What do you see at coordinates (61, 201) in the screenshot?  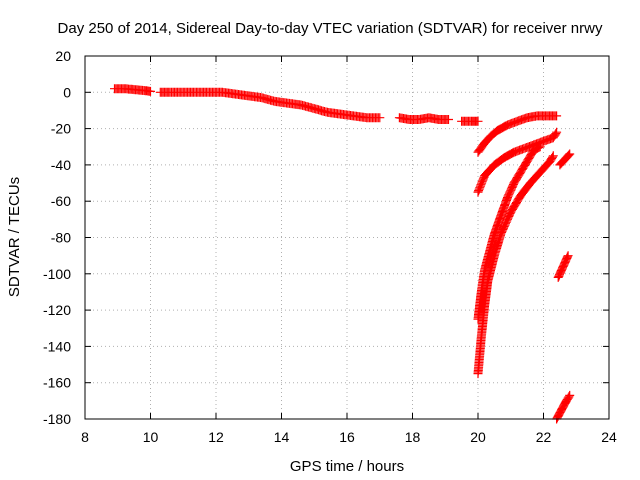 I see `y-tick-label: -60` at bounding box center [61, 201].